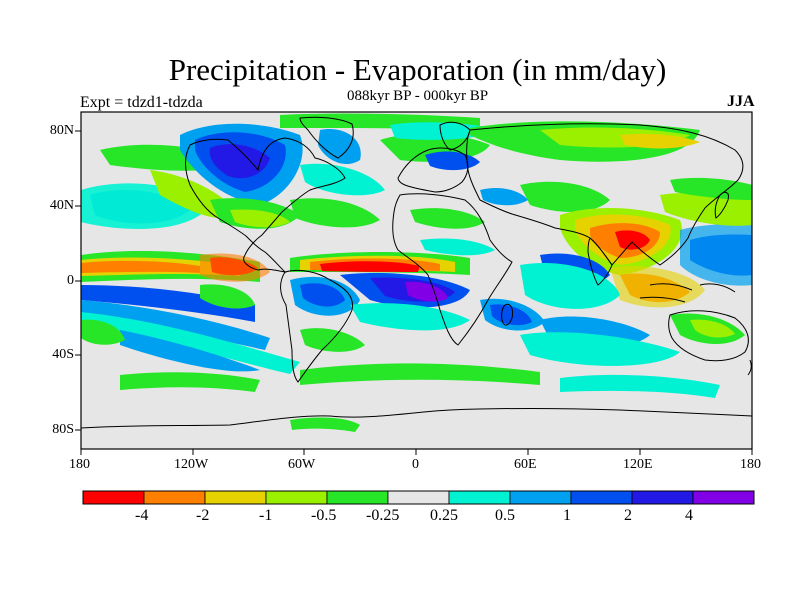 The image size is (800, 600). I want to click on coastline-madagascar, so click(507, 314).